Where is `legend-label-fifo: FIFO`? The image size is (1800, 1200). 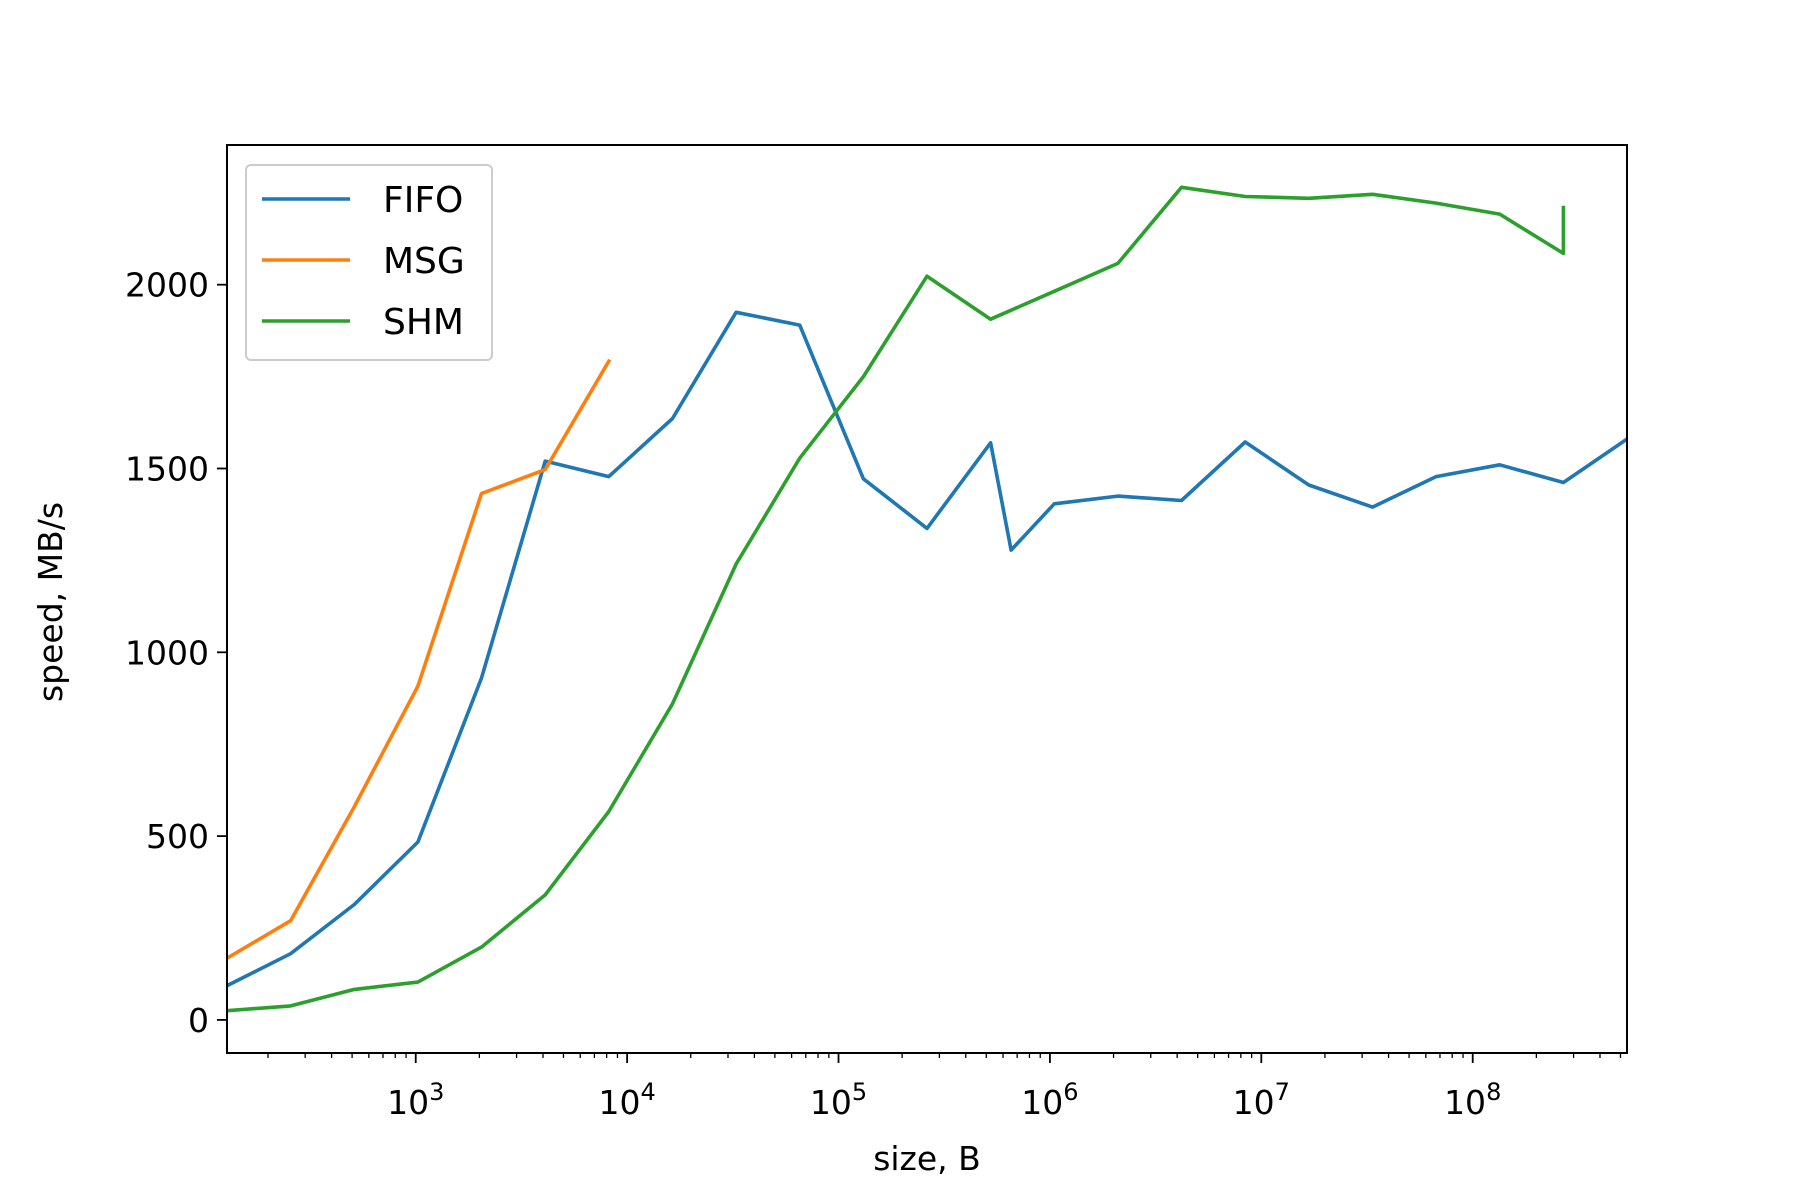
legend-label-fifo: FIFO is located at coordinates (423, 200).